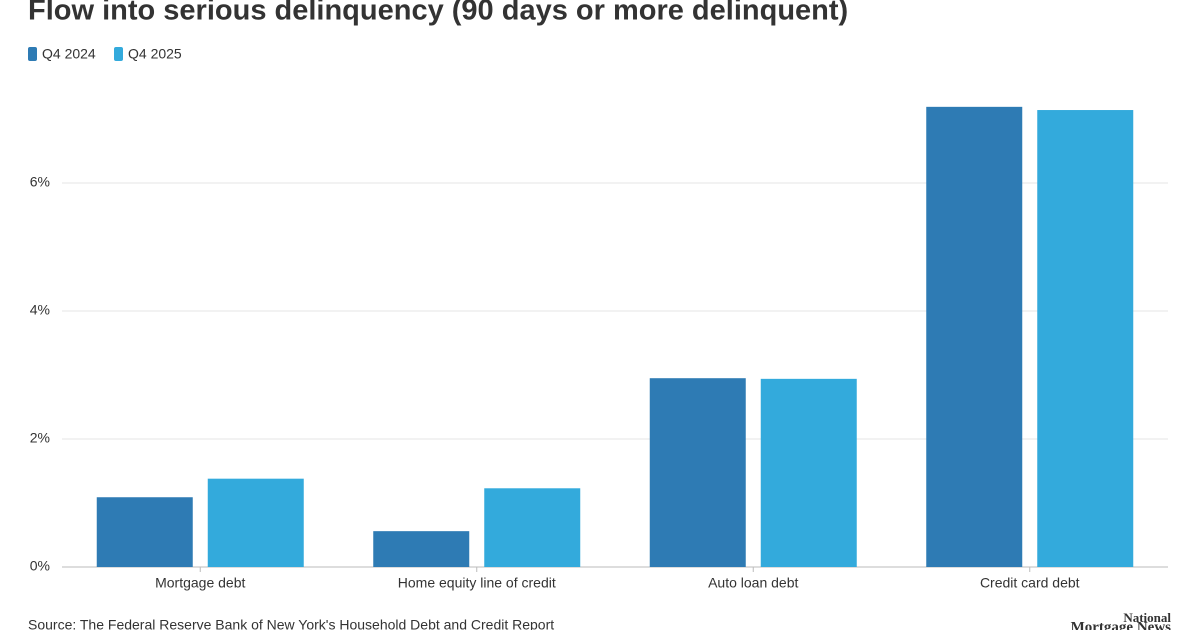 The image size is (1200, 630). Describe the element at coordinates (1121, 624) in the screenshot. I see `logo: Mortgage News` at that location.